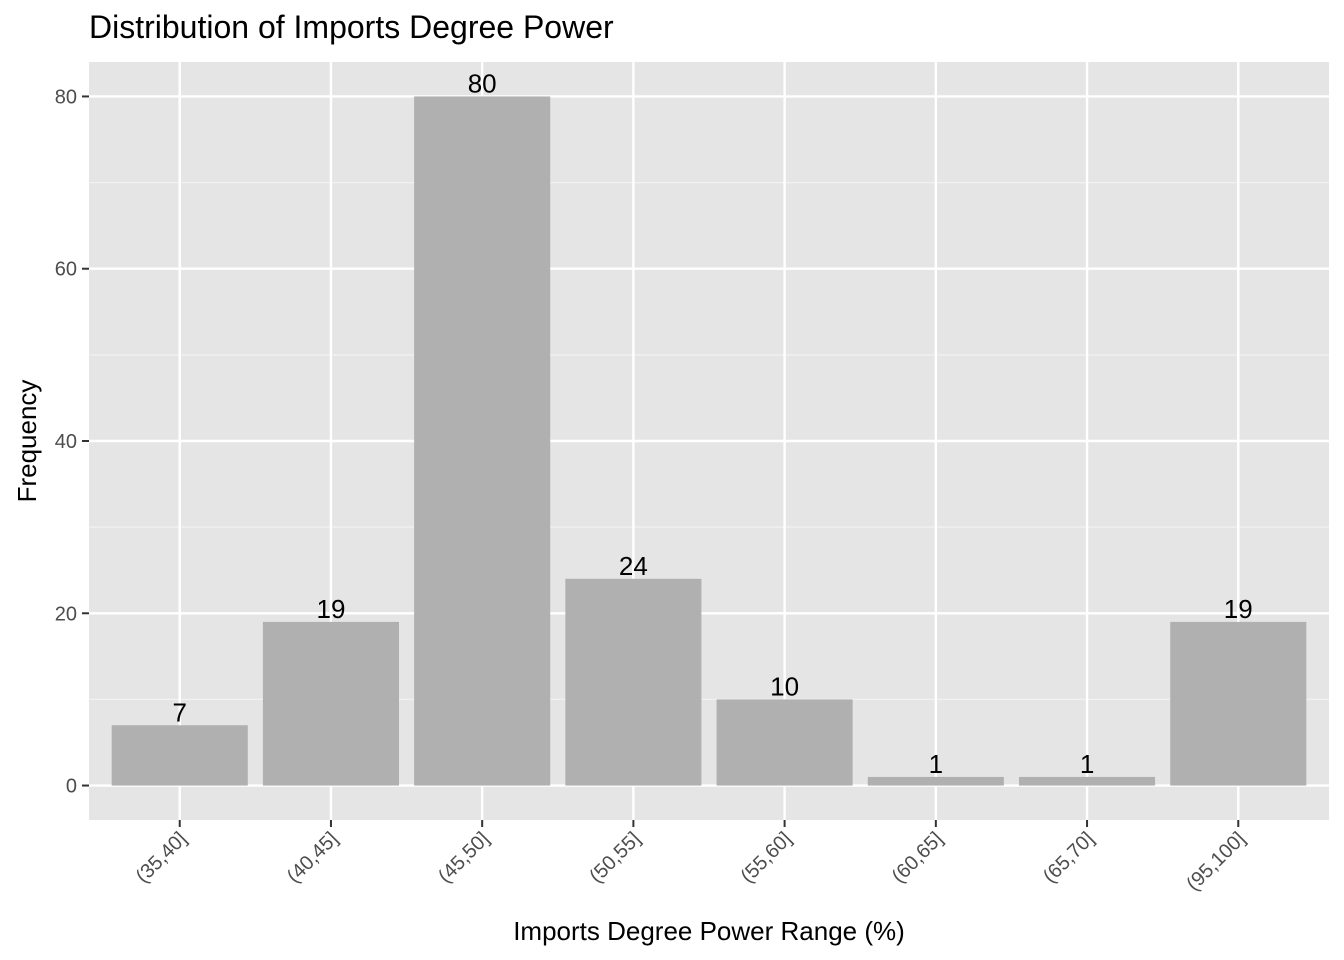 Image resolution: width=1344 pixels, height=960 pixels. What do you see at coordinates (66, 270) in the screenshot?
I see `y-tick-label: 60` at bounding box center [66, 270].